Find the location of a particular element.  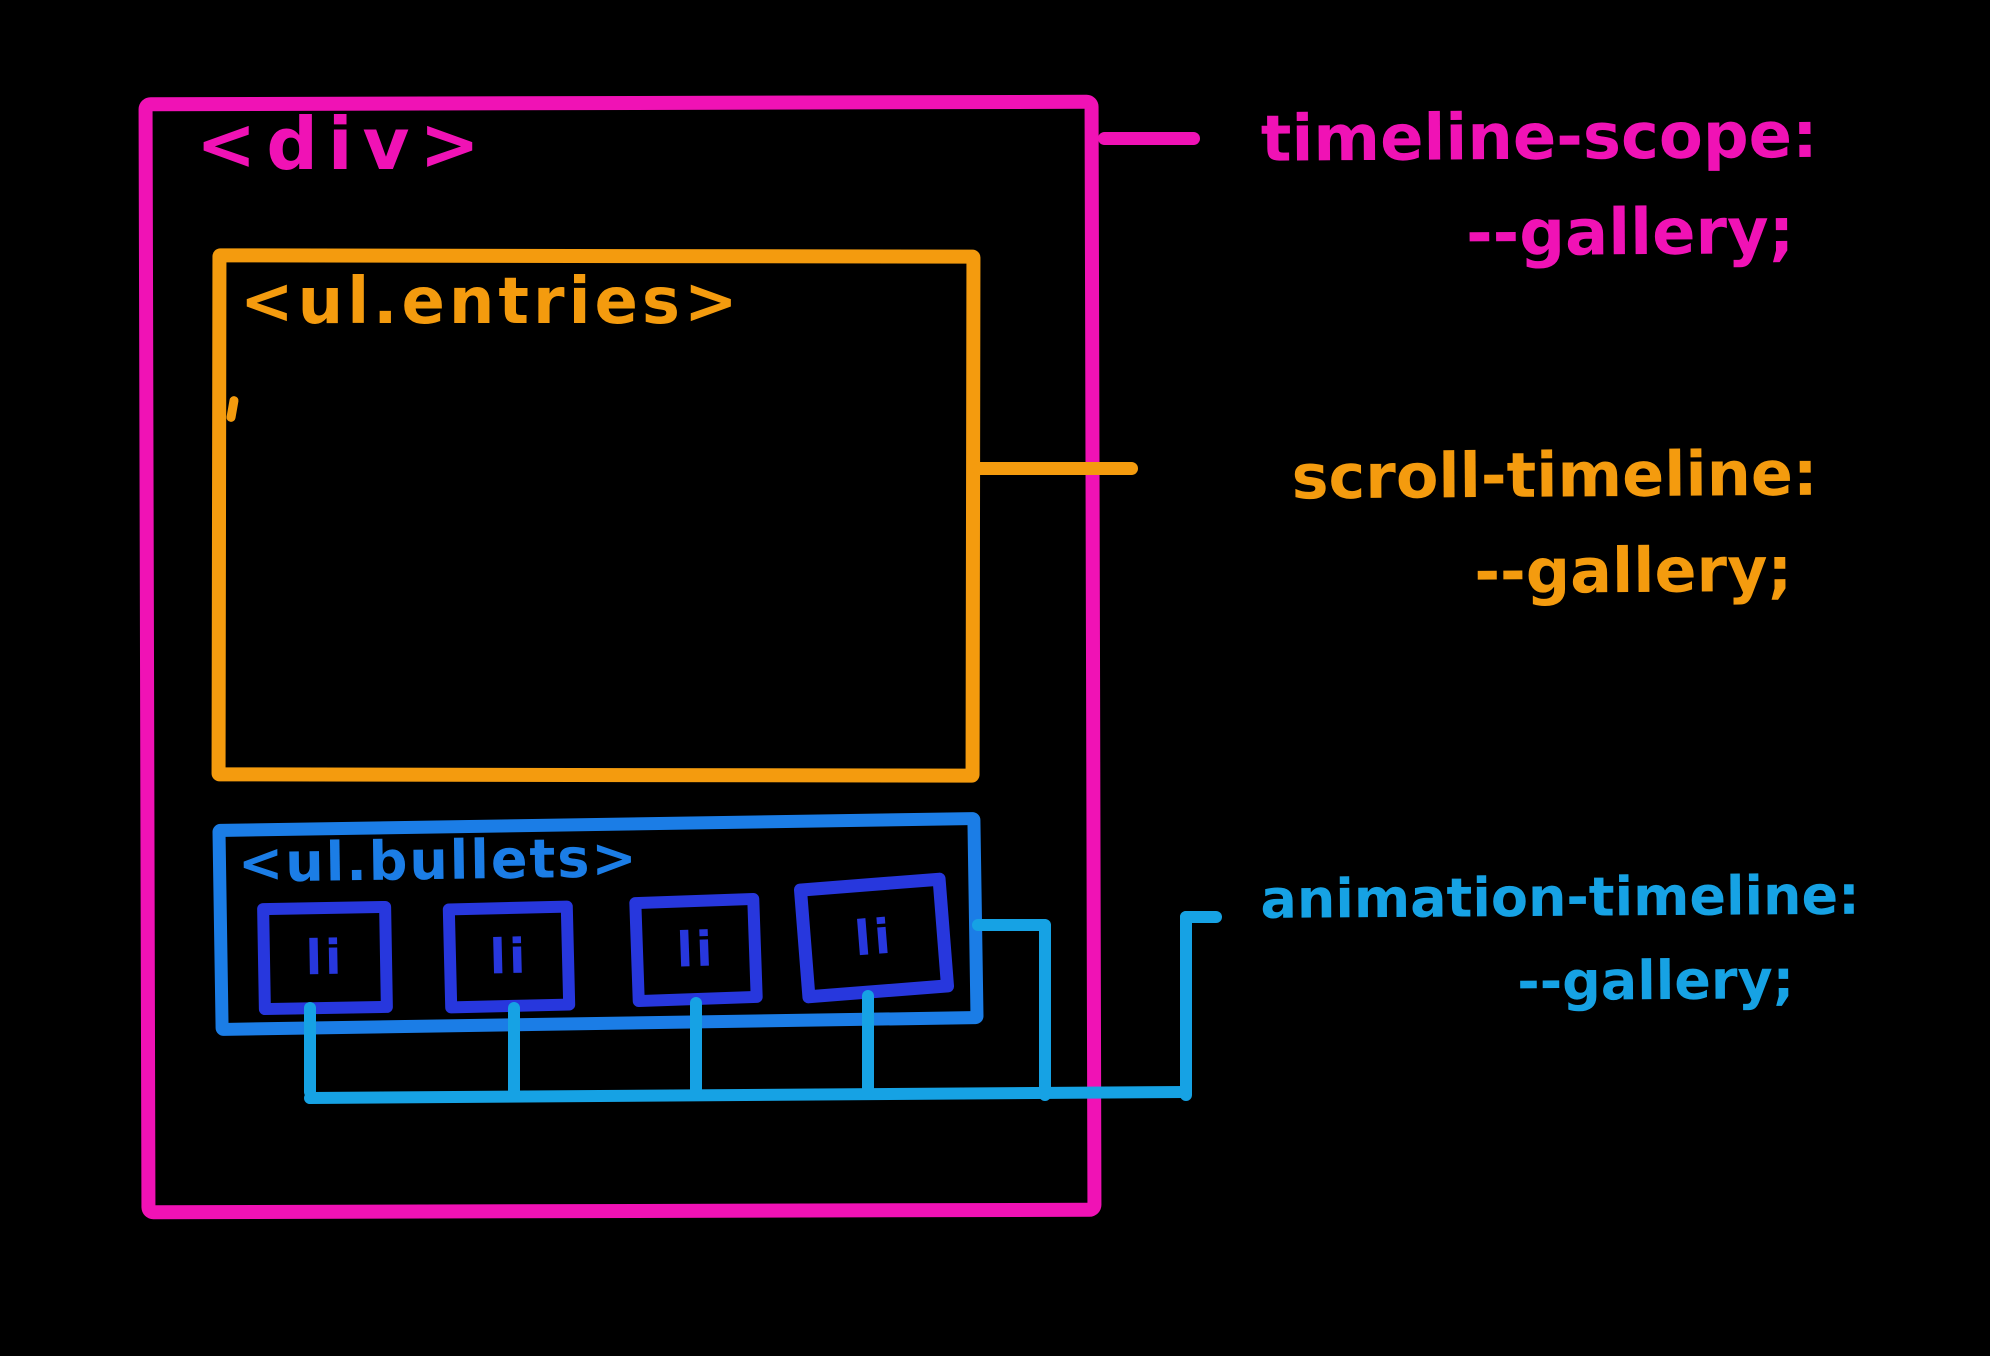

scroll-timeline-connector-line is located at coordinates (1055, 468).